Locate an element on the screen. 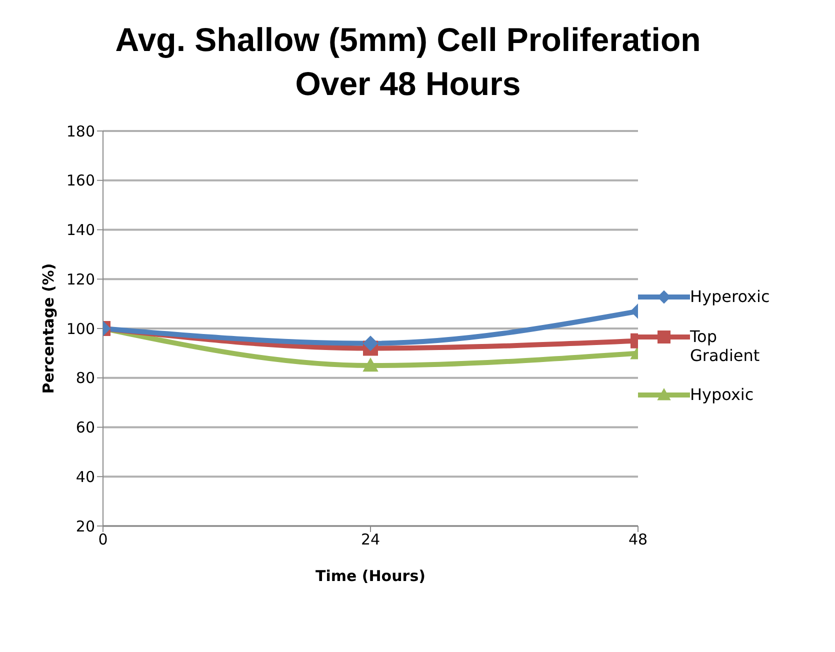 Image resolution: width=835 pixels, height=652 pixels. y-axis-title: Percentage (%) is located at coordinates (48, 328).